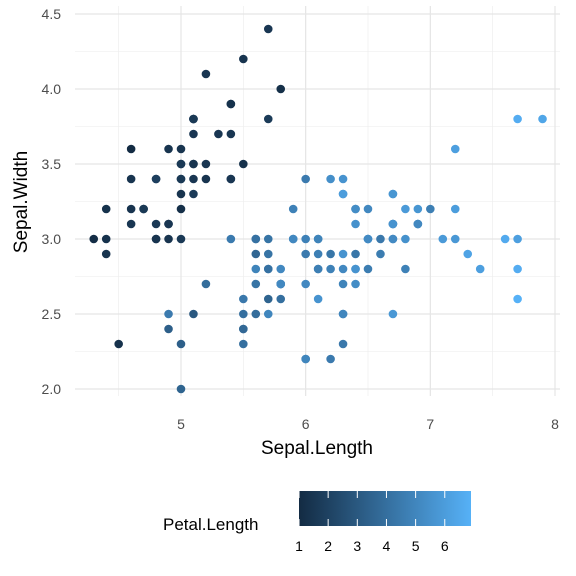  What do you see at coordinates (52, 314) in the screenshot?
I see `y-tick-label: 2.5` at bounding box center [52, 314].